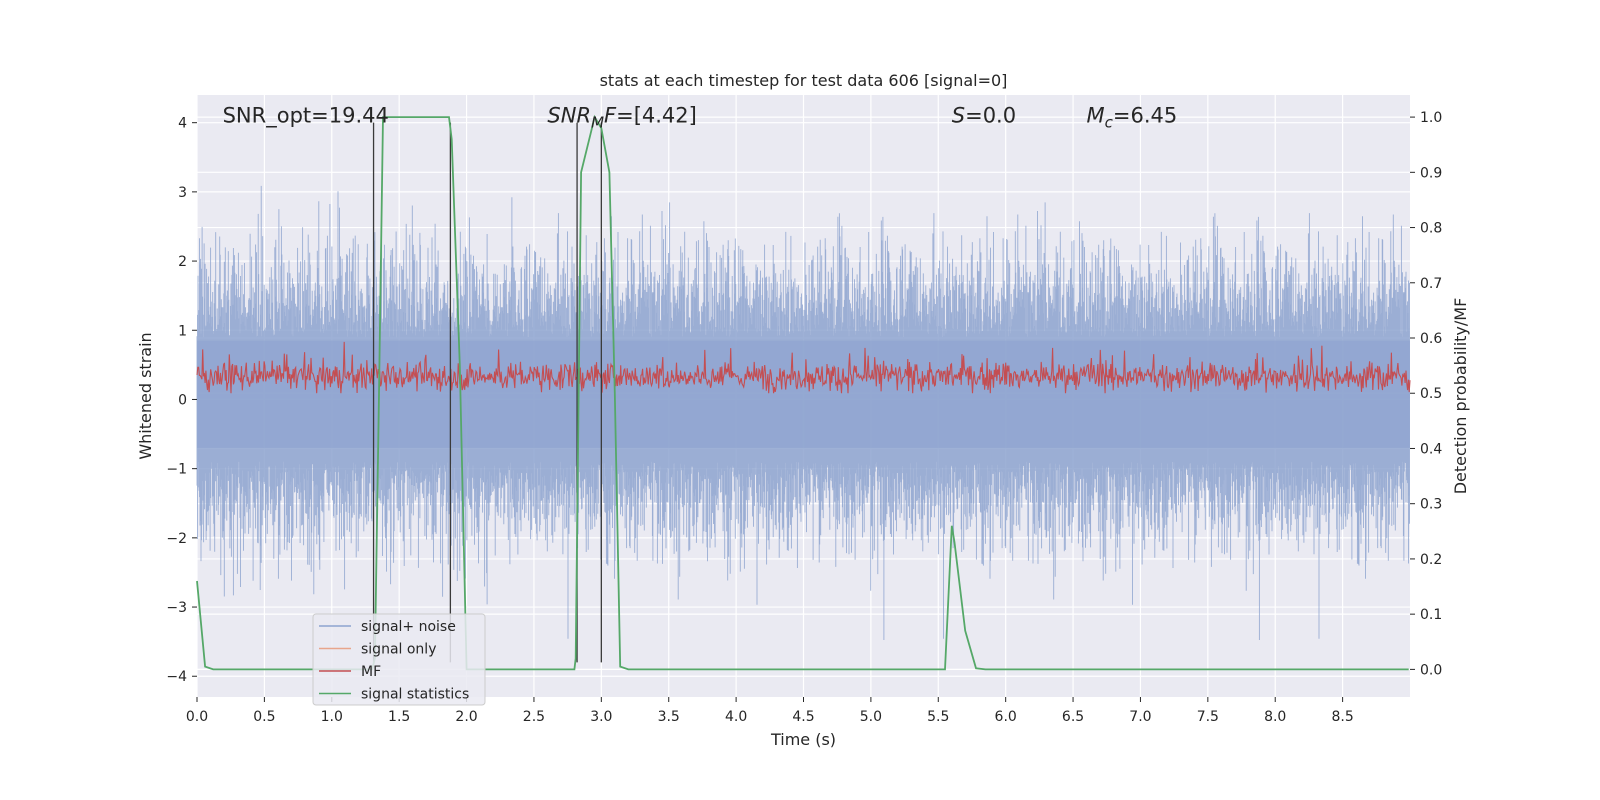 This screenshot has height=800, width=1600. I want to click on y-right-tick-label: 1.0, so click(1431, 118).